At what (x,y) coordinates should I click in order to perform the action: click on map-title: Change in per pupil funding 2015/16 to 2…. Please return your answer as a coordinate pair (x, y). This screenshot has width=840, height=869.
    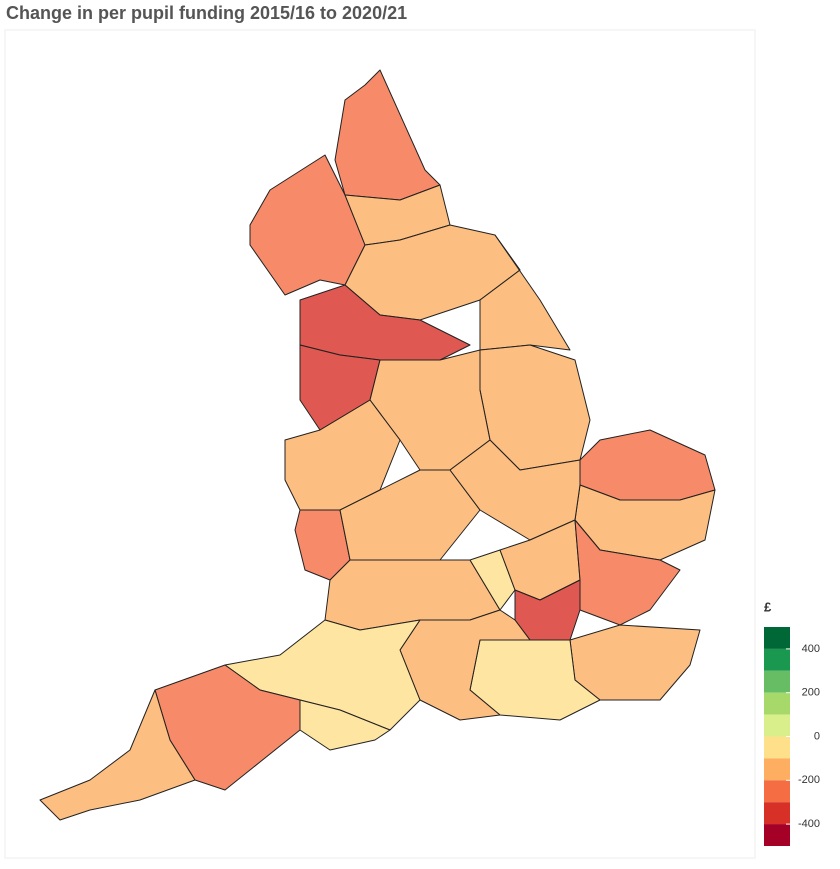
    Looking at the image, I should click on (206, 13).